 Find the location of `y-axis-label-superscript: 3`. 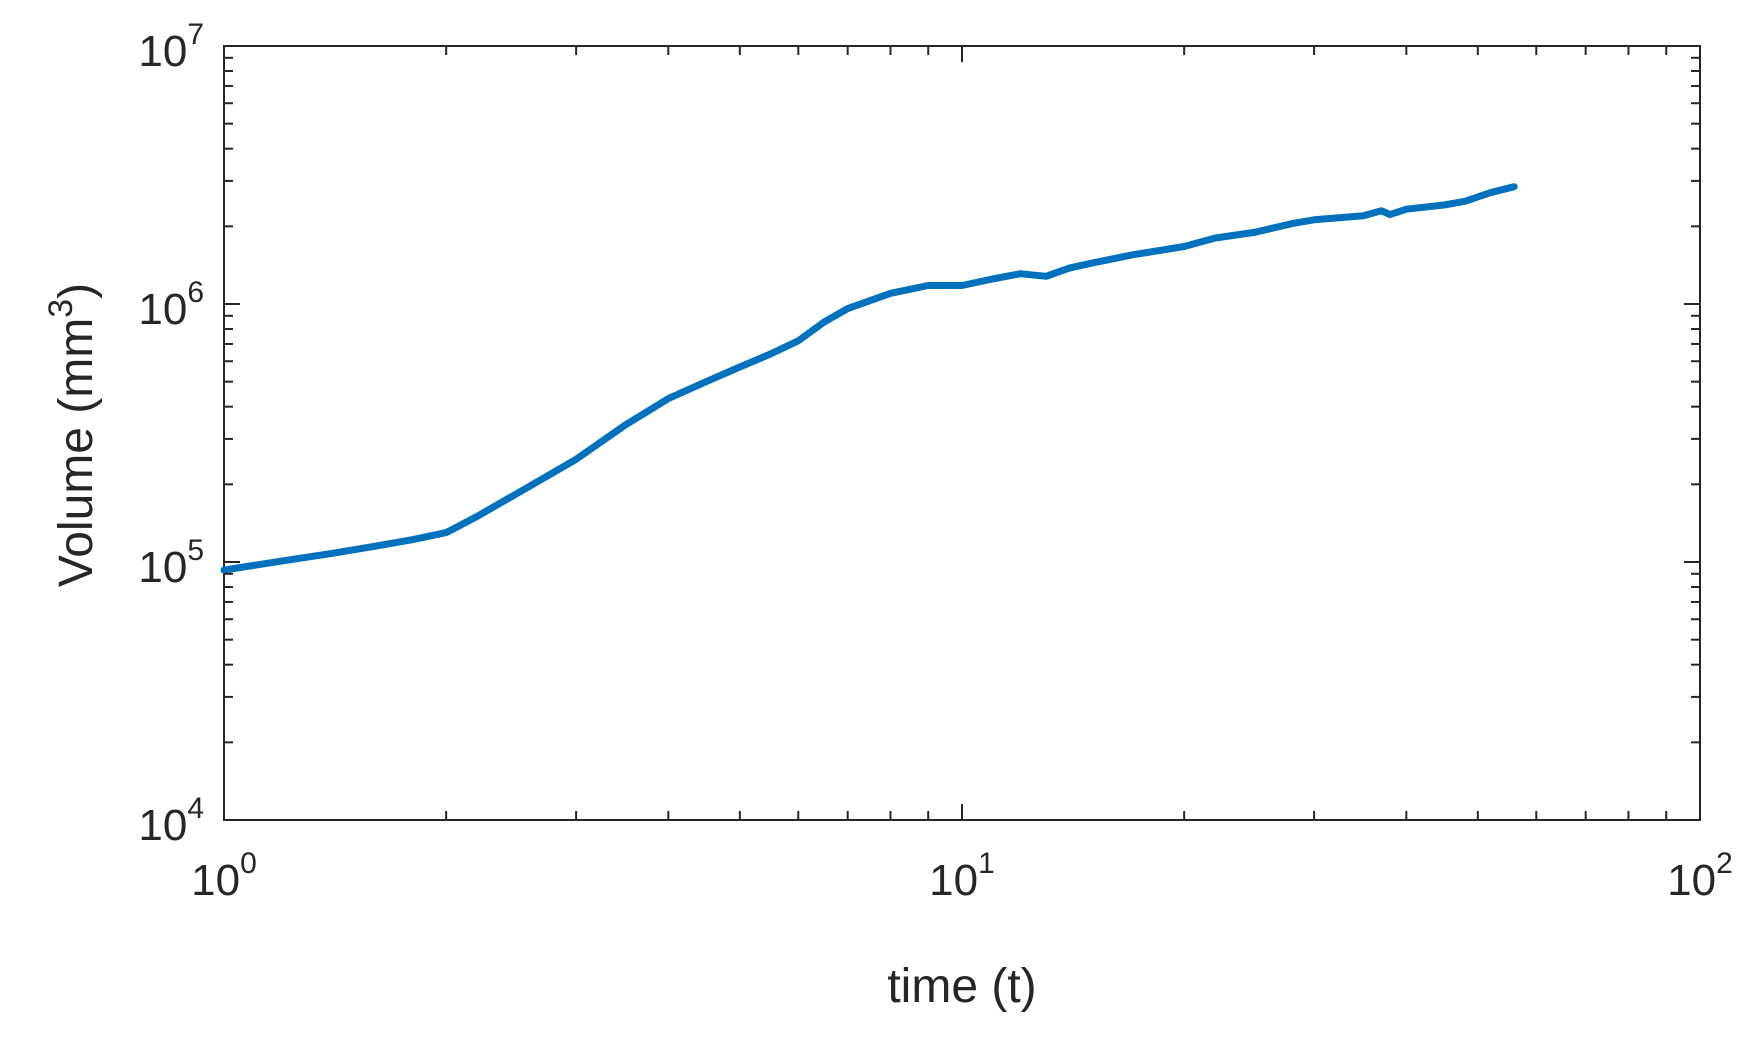

y-axis-label-superscript: 3 is located at coordinates (61, 308).